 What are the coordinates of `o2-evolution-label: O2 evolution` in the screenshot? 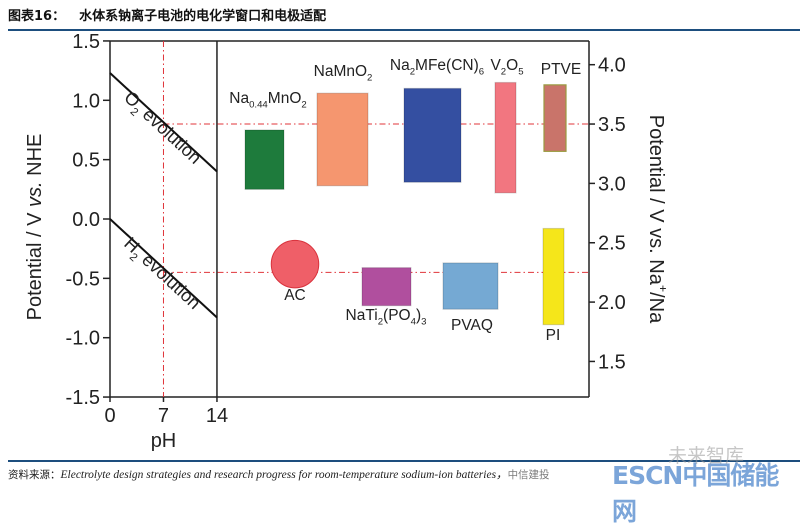 It's located at (161, 129).